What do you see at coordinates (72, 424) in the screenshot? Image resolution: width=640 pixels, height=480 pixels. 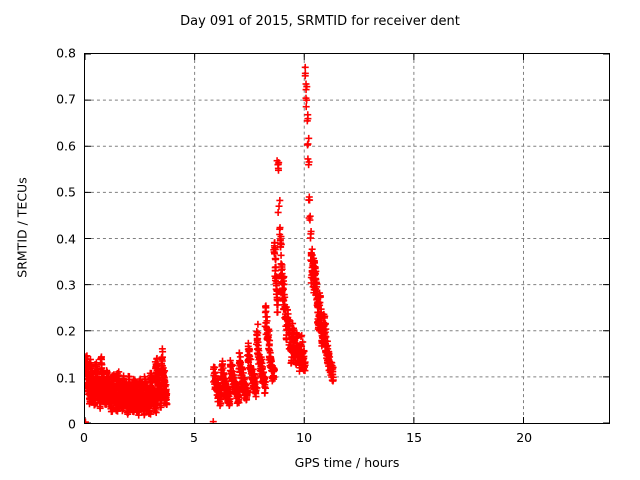 I see `y-tick-0: 0` at bounding box center [72, 424].